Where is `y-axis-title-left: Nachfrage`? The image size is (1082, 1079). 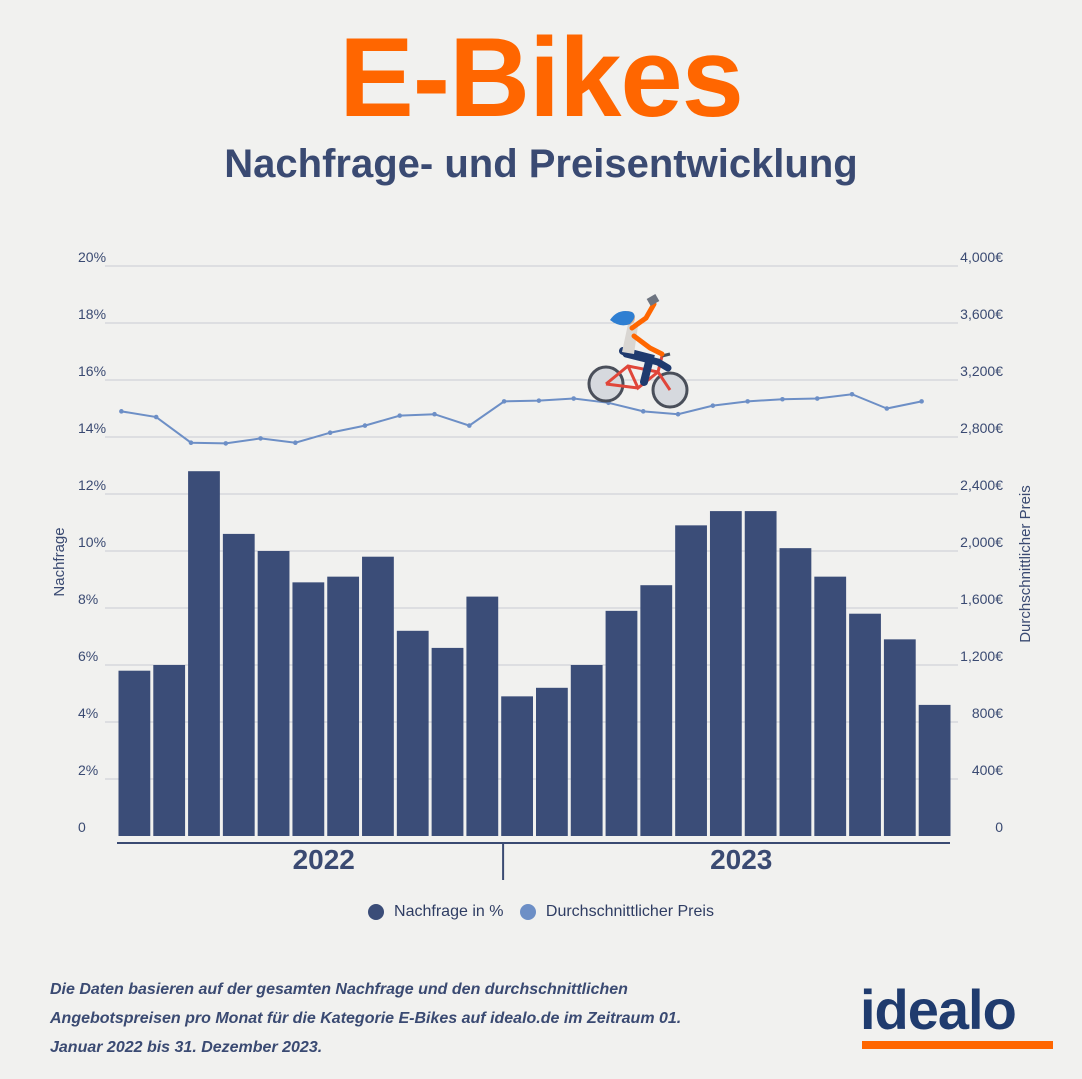 y-axis-title-left: Nachfrage is located at coordinates (59, 561).